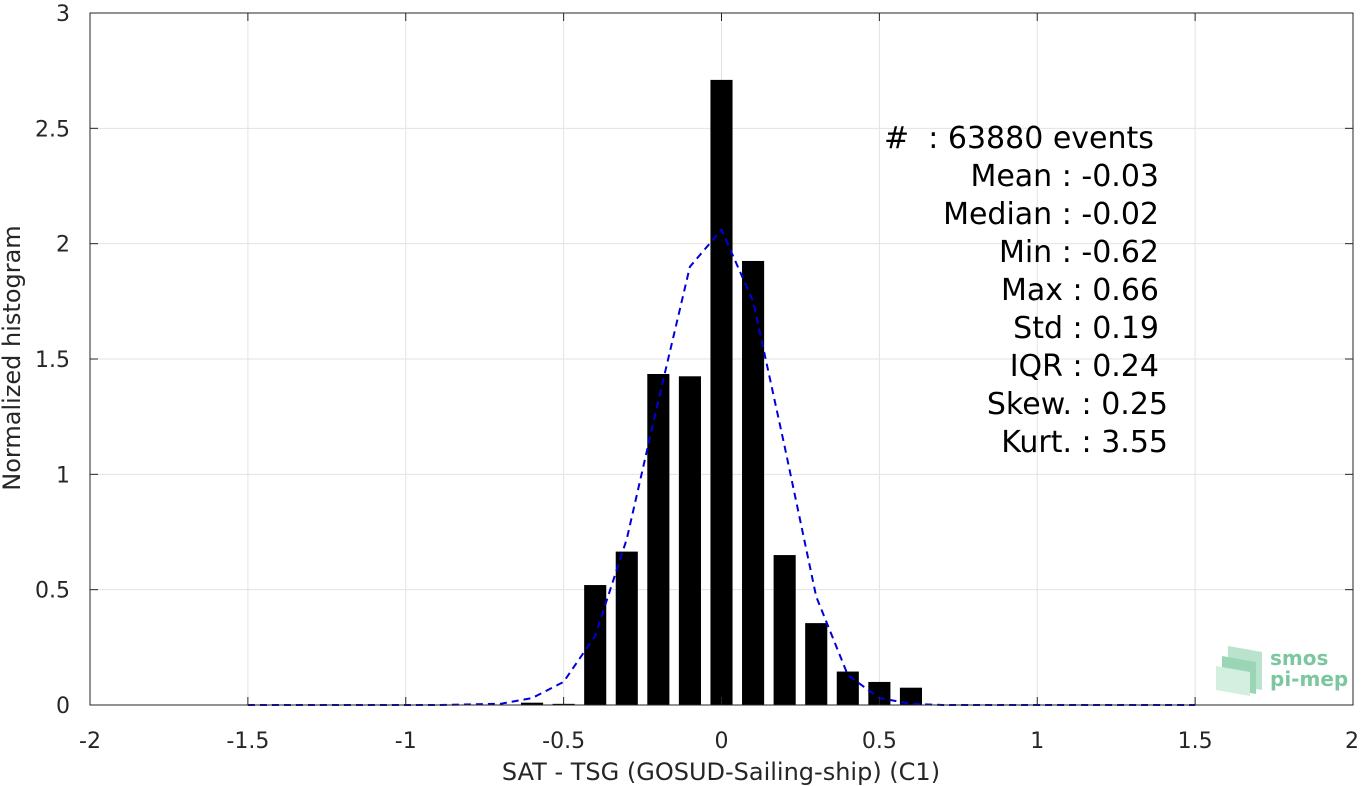 Image resolution: width=1366 pixels, height=786 pixels. I want to click on x-tick-label: 0.5, so click(879, 741).